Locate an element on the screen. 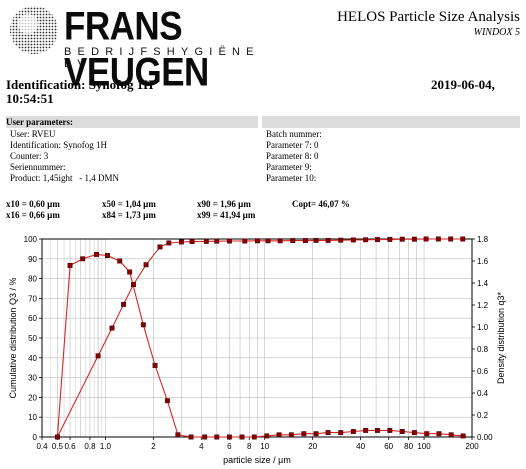 This screenshot has height=469, width=526. identification-date: 2019-06-04, is located at coordinates (463, 84).